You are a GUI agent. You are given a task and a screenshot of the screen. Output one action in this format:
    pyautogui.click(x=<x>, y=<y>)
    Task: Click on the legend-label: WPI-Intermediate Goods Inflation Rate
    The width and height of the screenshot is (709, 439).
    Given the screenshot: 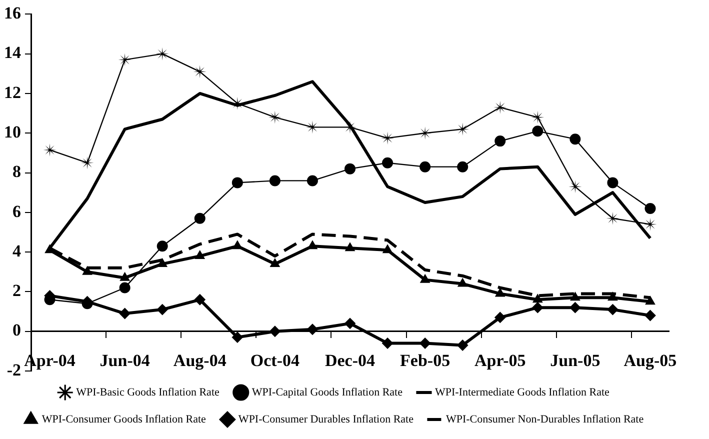 What is the action you would take?
    pyautogui.click(x=522, y=392)
    